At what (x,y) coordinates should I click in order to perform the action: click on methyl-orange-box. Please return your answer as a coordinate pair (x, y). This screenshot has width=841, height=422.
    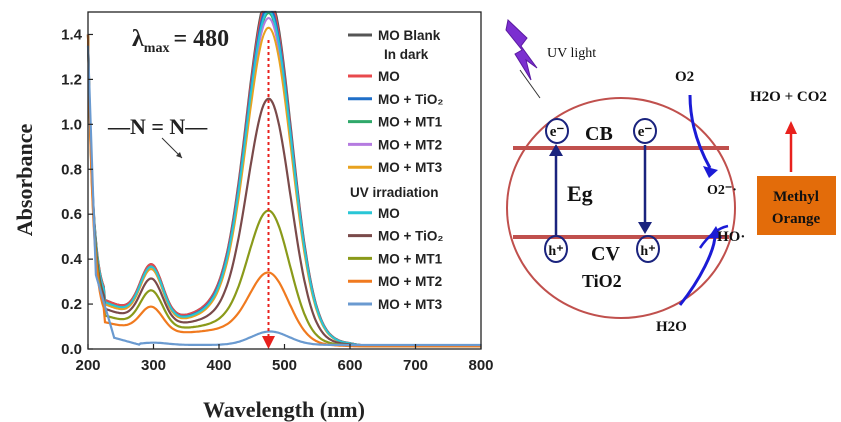
    Looking at the image, I should click on (796, 205).